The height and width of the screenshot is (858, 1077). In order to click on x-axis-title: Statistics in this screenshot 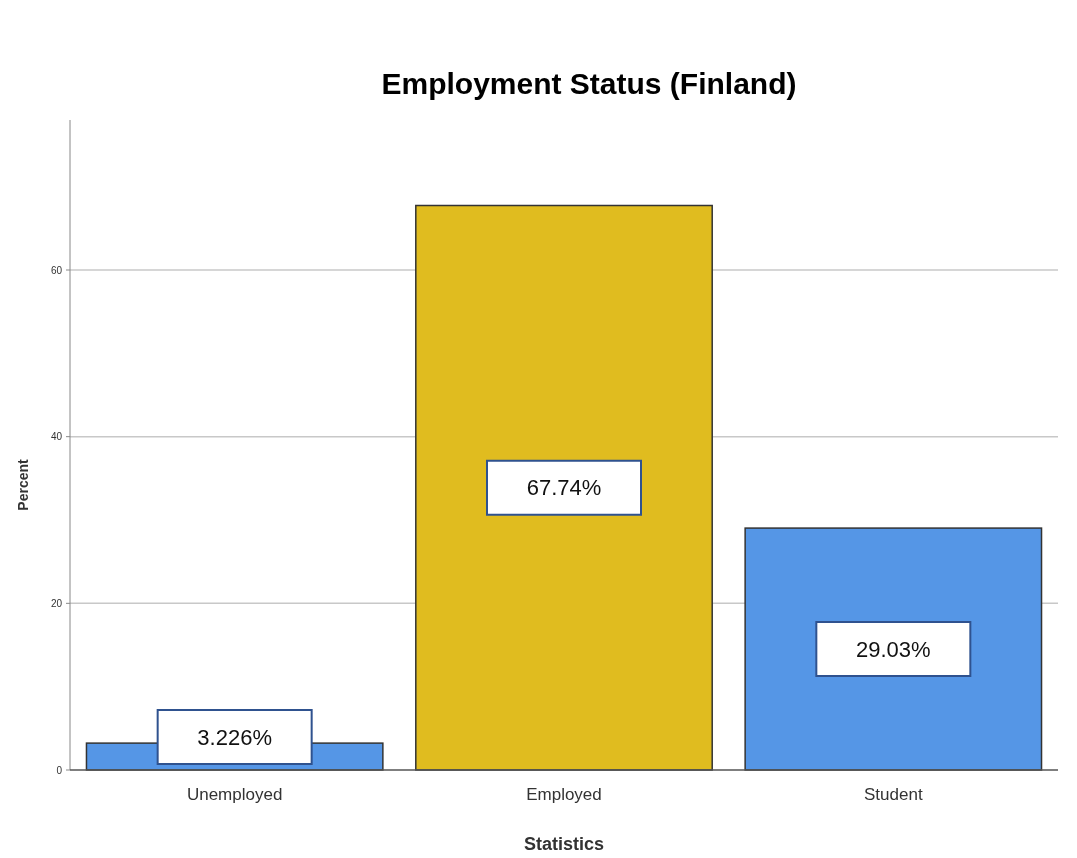, I will do `click(564, 844)`.